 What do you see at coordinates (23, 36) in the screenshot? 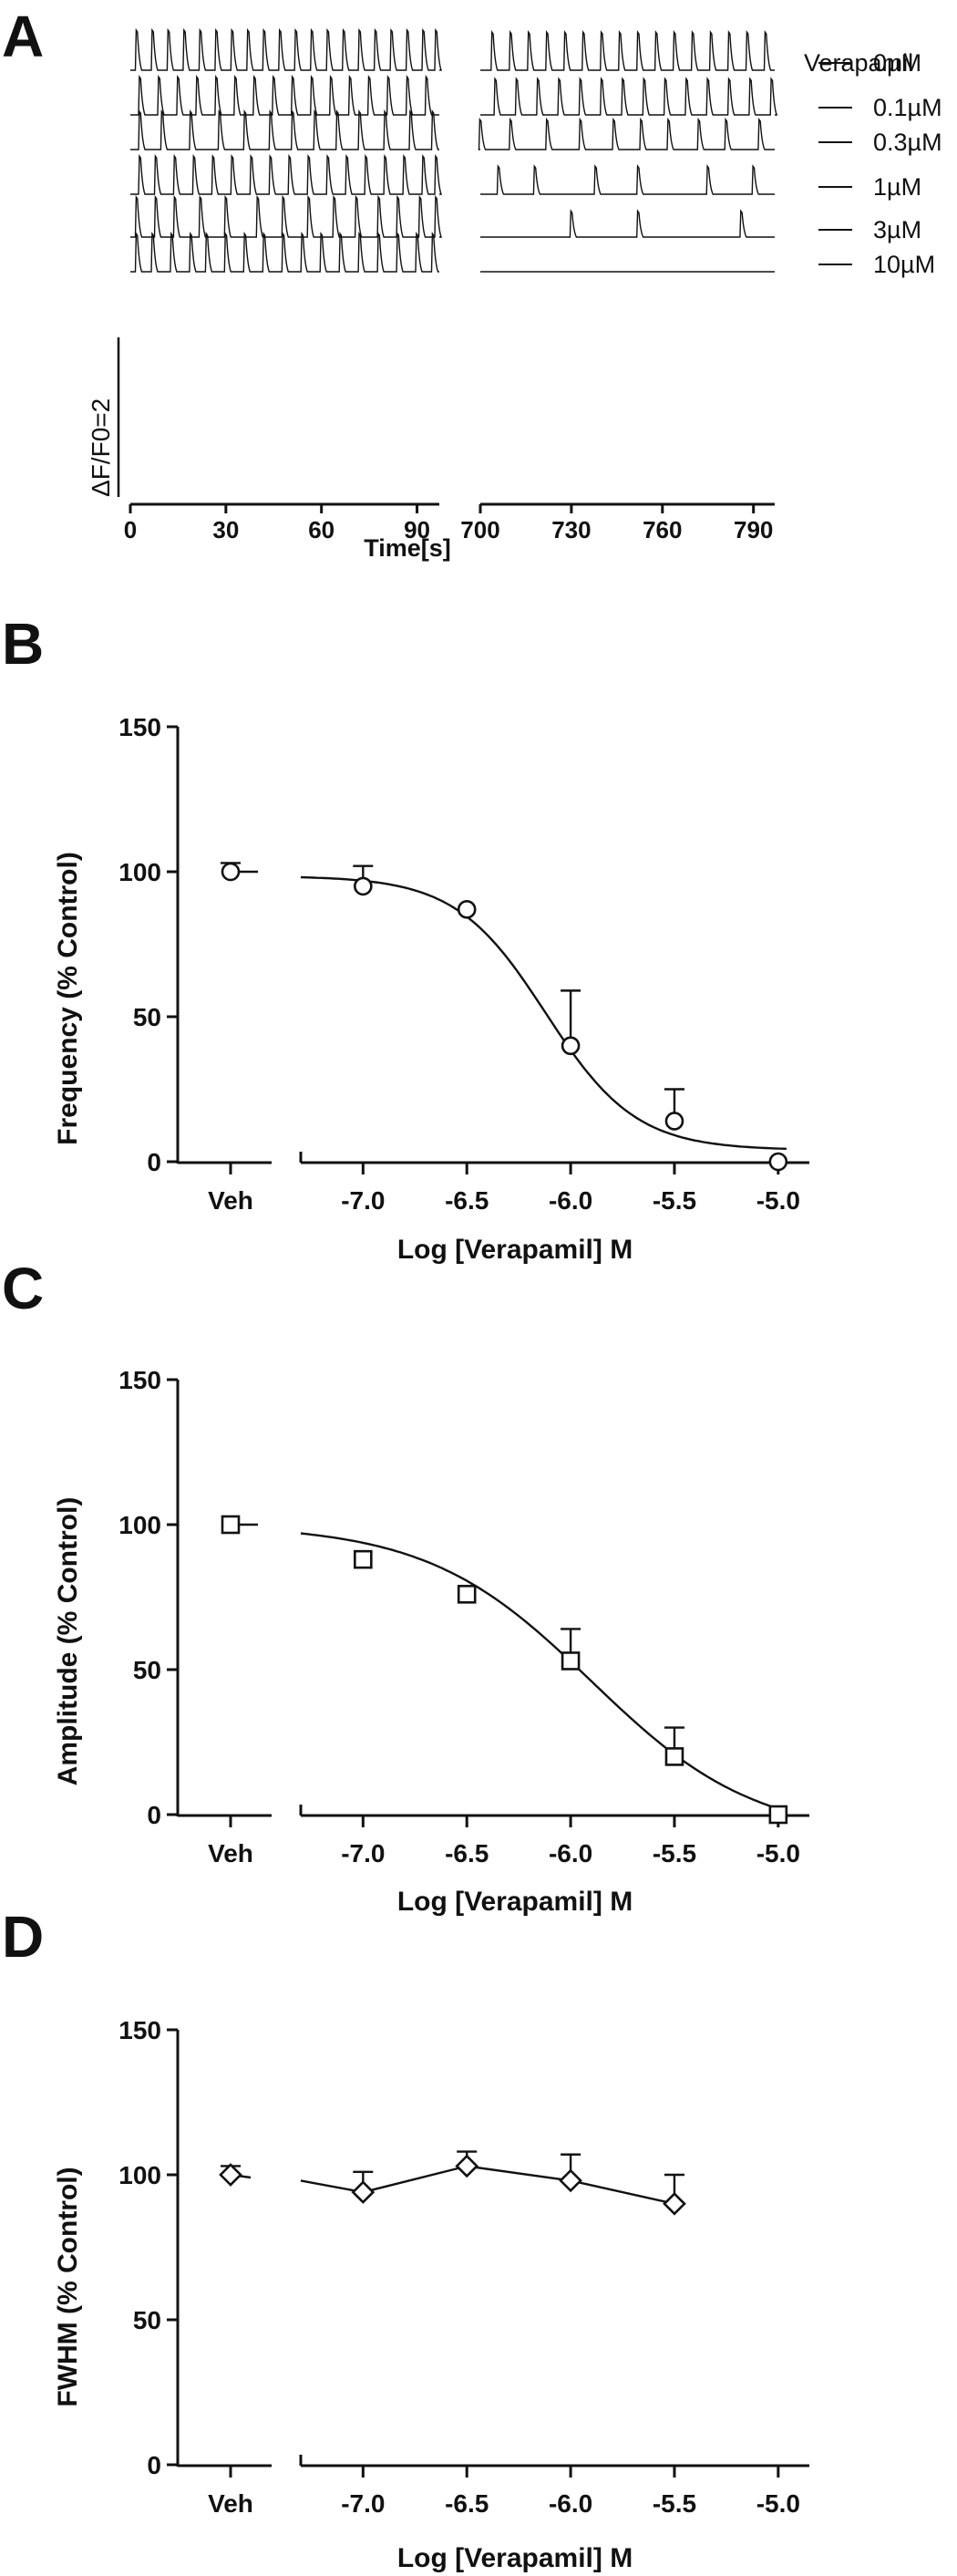
I see `panel-letter-a: A` at bounding box center [23, 36].